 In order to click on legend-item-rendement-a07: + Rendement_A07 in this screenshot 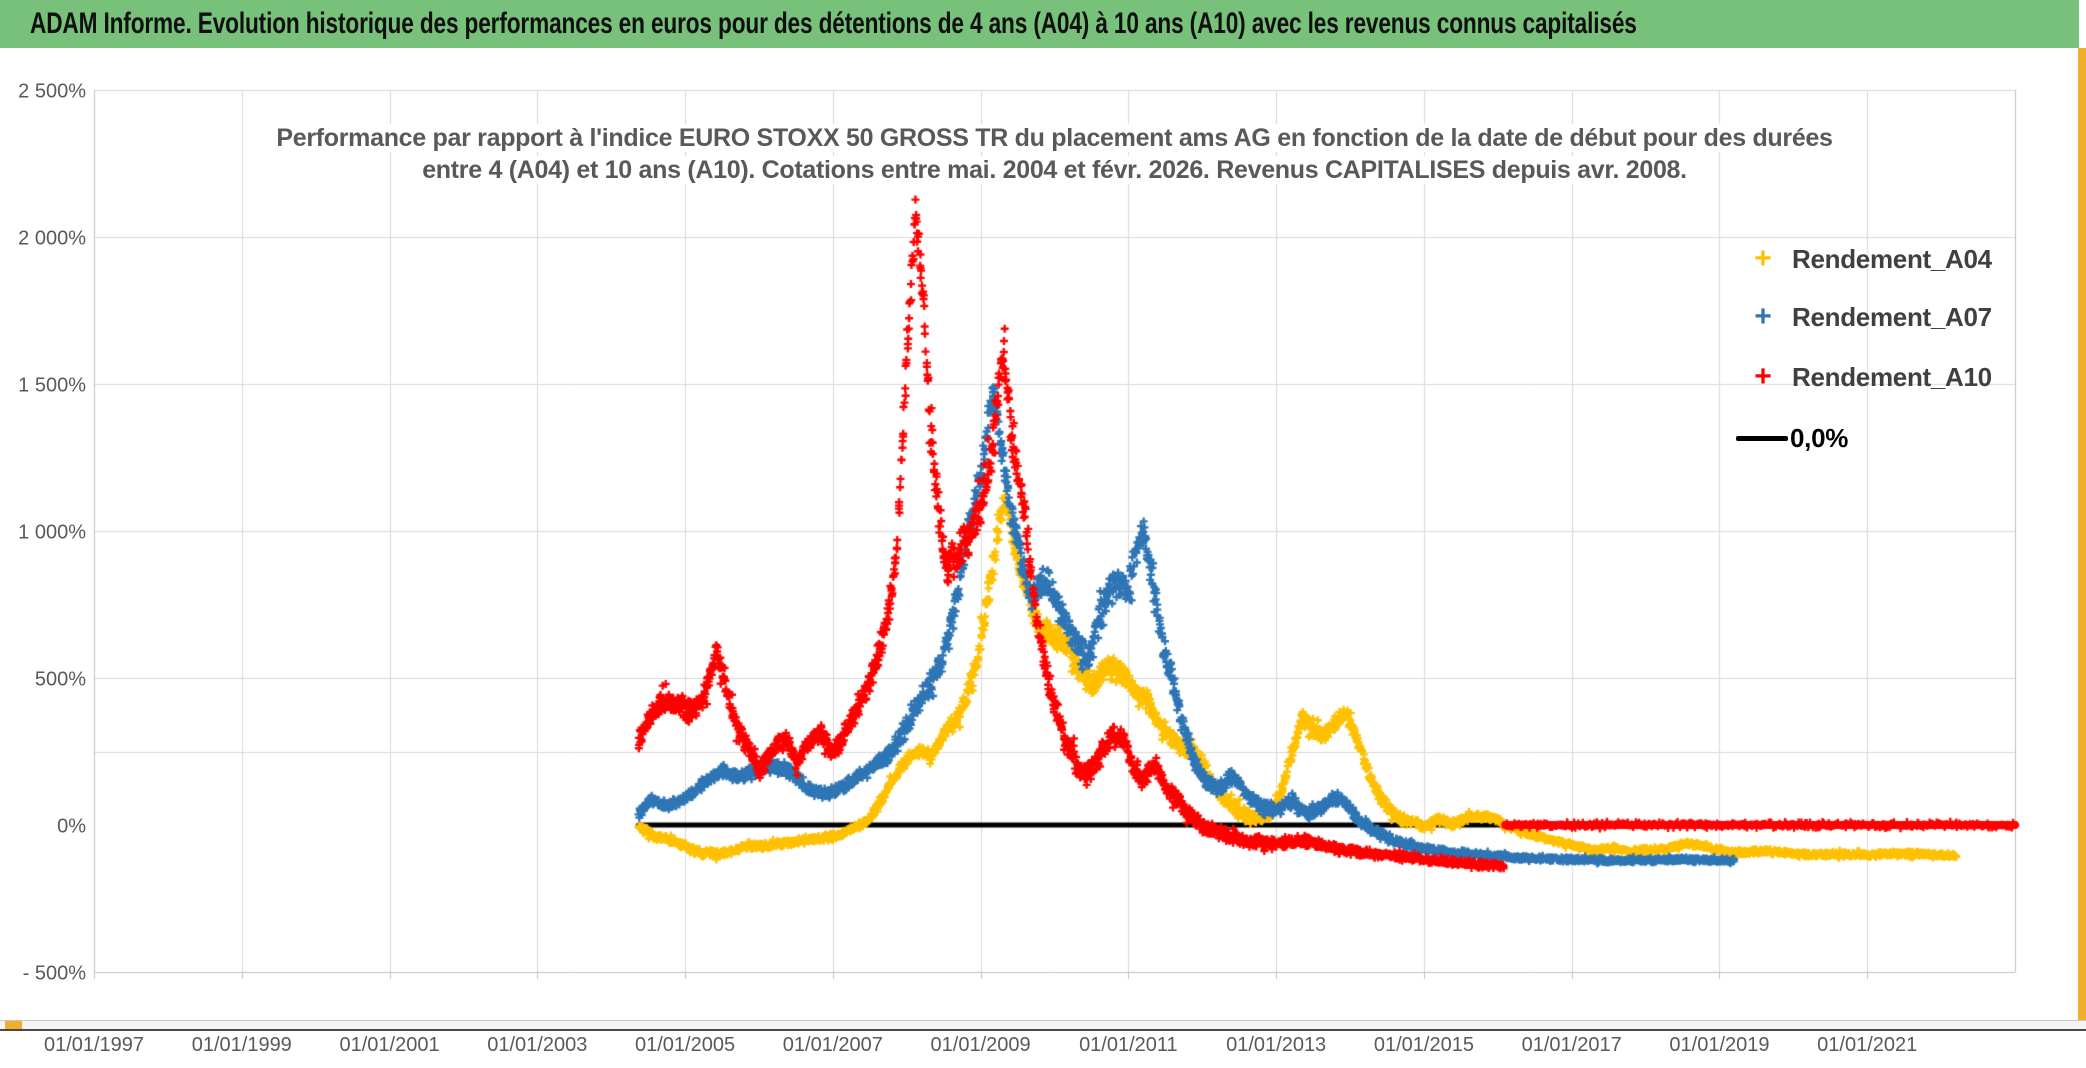, I will do `click(1864, 317)`.